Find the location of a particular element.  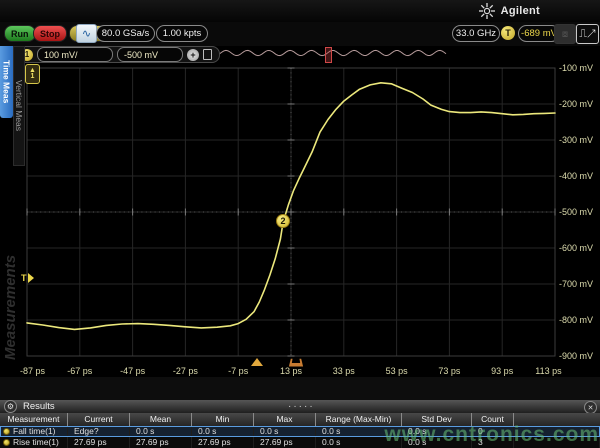

site-watermark: www.cntronics.com is located at coordinates (491, 434).